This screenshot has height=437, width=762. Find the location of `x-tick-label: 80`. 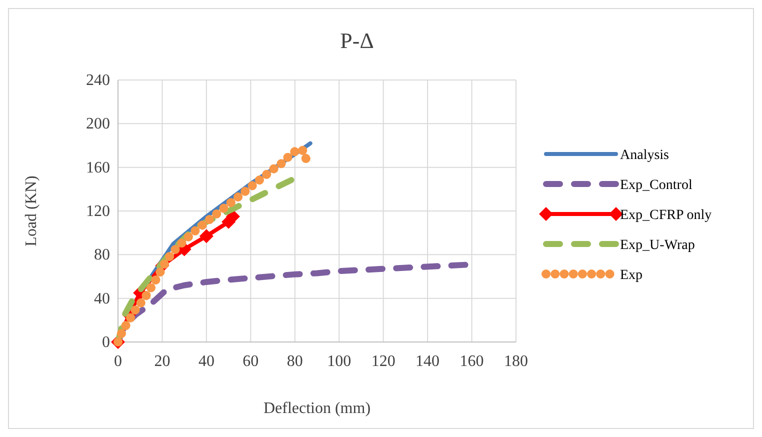

x-tick-label: 80 is located at coordinates (294, 361).